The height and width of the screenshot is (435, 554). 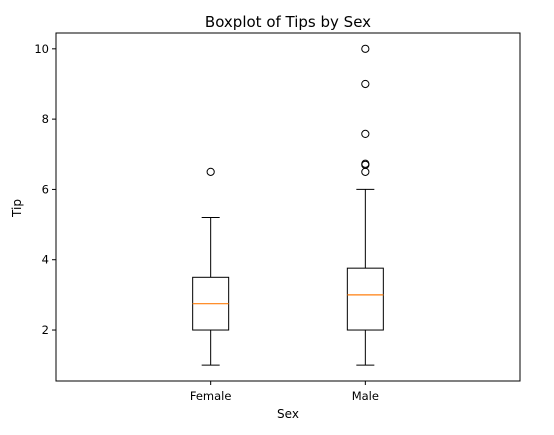 What do you see at coordinates (45, 330) in the screenshot?
I see `y-tick-label: 2` at bounding box center [45, 330].